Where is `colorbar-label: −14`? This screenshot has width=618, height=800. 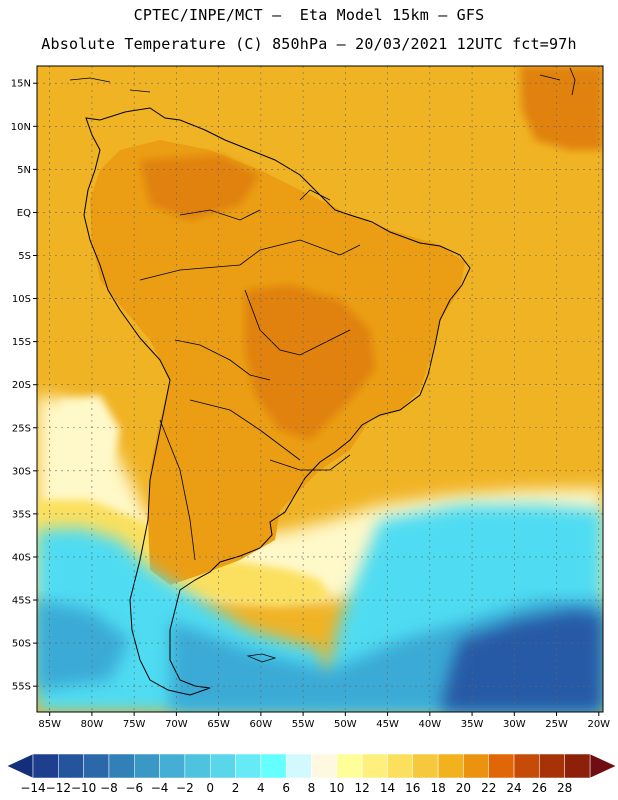 colorbar-label: −14 is located at coordinates (32, 788).